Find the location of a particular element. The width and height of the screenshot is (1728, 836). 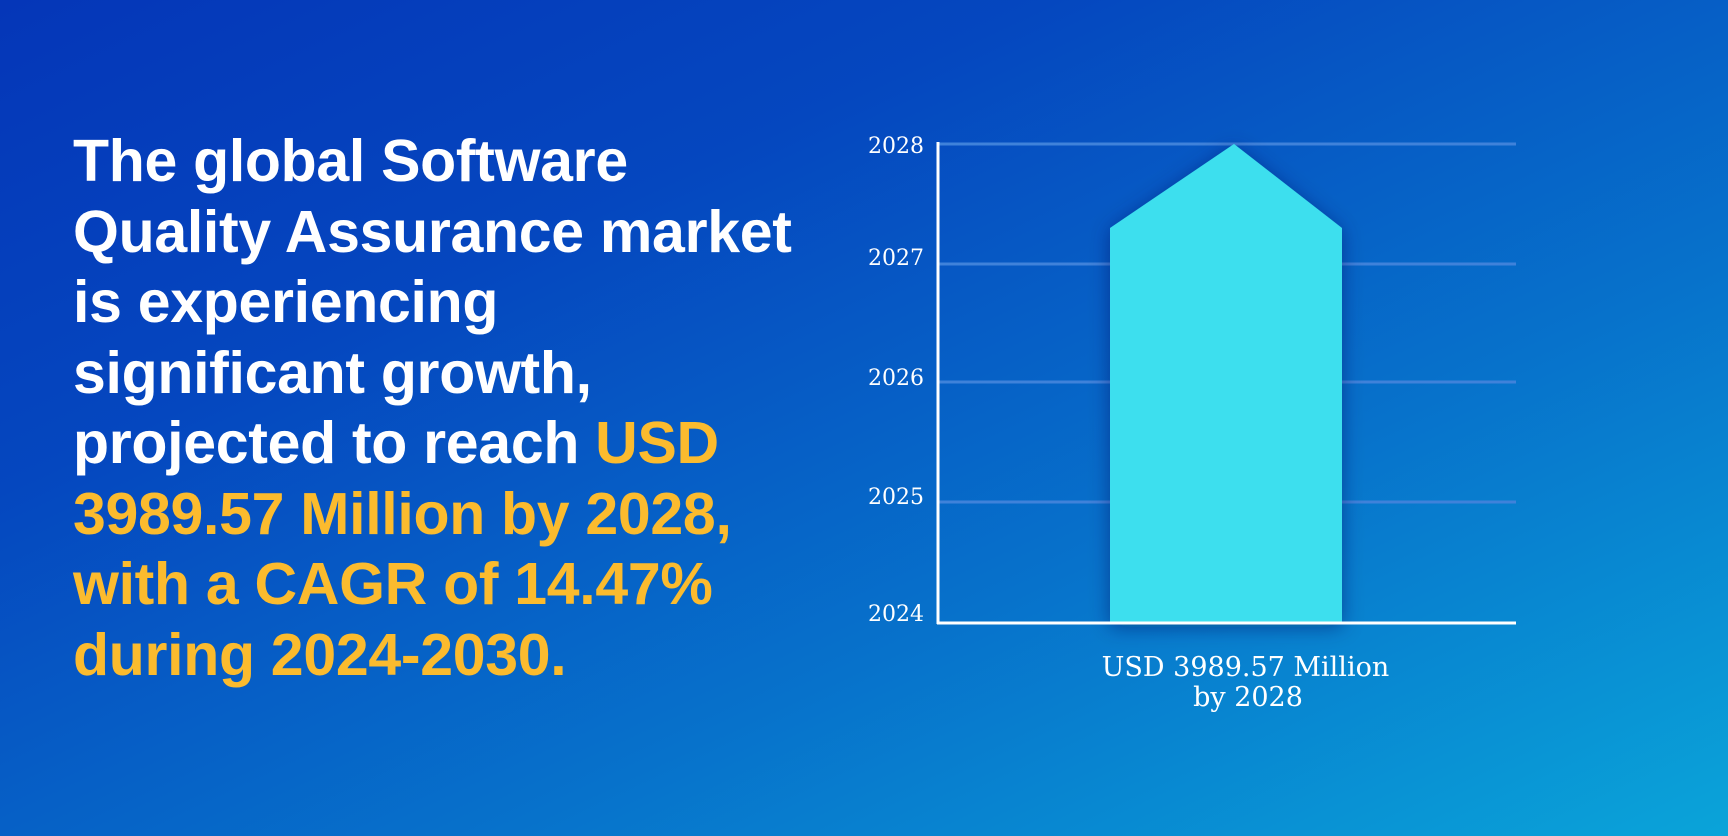

bar-usd-3989-57-million is located at coordinates (1226, 383).